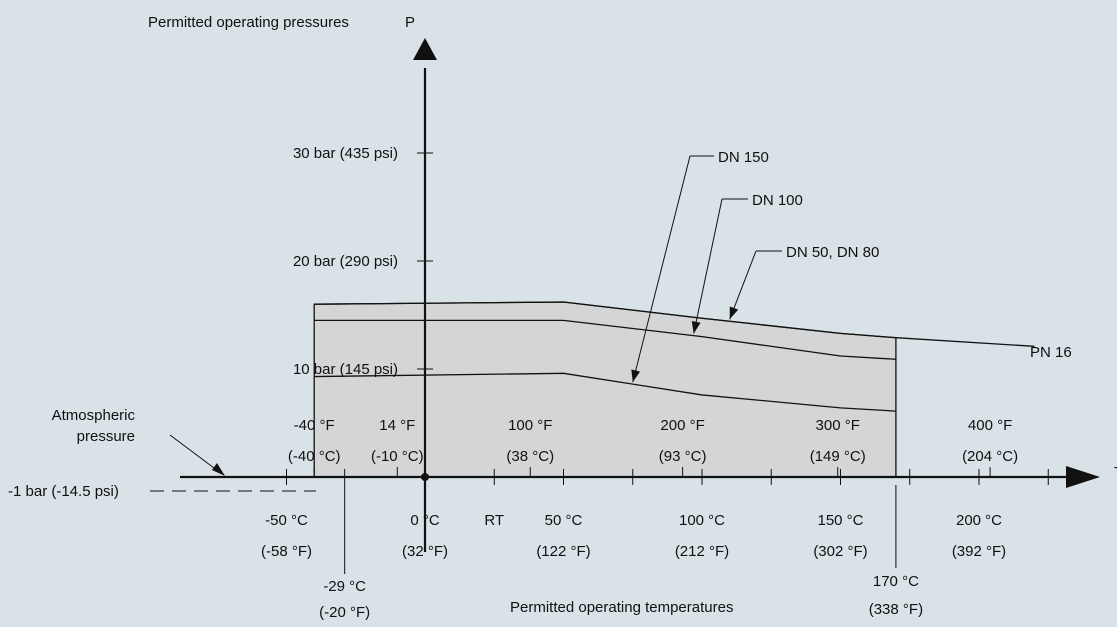 The image size is (1117, 627). Describe the element at coordinates (94, 415) in the screenshot. I see `atmospheric-label-line1: Atmospheric` at that location.